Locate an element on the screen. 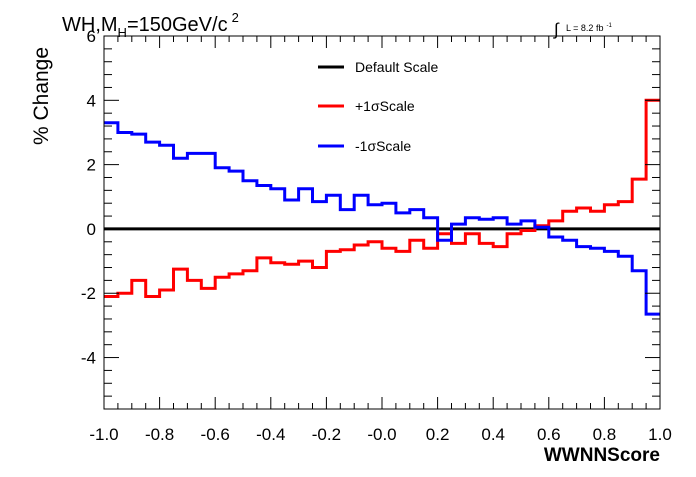  x-tick-label: -0.6 is located at coordinates (215, 434).